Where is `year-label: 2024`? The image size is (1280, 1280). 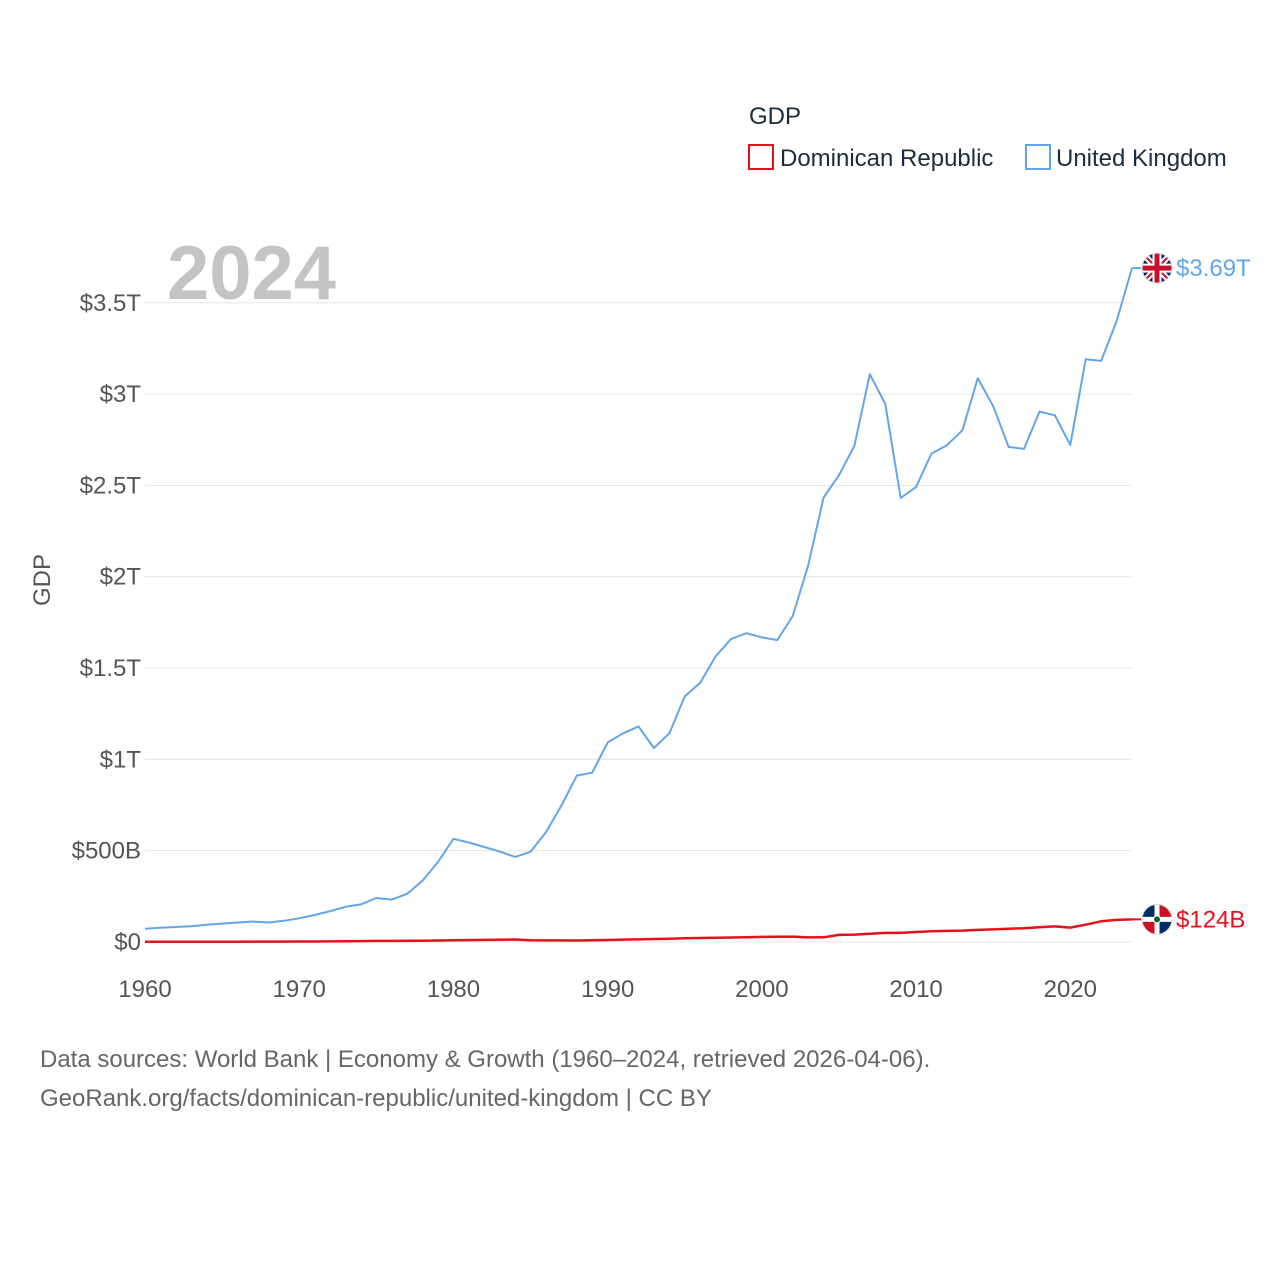 year-label: 2024 is located at coordinates (251, 273).